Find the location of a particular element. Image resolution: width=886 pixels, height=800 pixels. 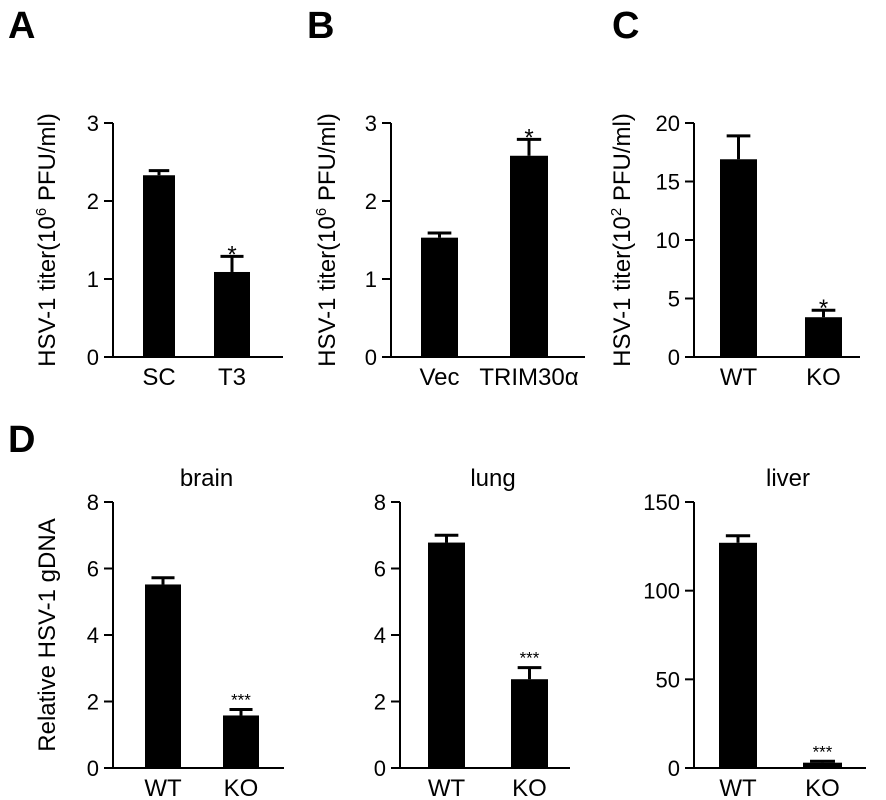

chart-panel-3: C HSV-1 titer(102 PFU/ml) 0 5 10 15 20 WT KO * is located at coordinates (734, 198).